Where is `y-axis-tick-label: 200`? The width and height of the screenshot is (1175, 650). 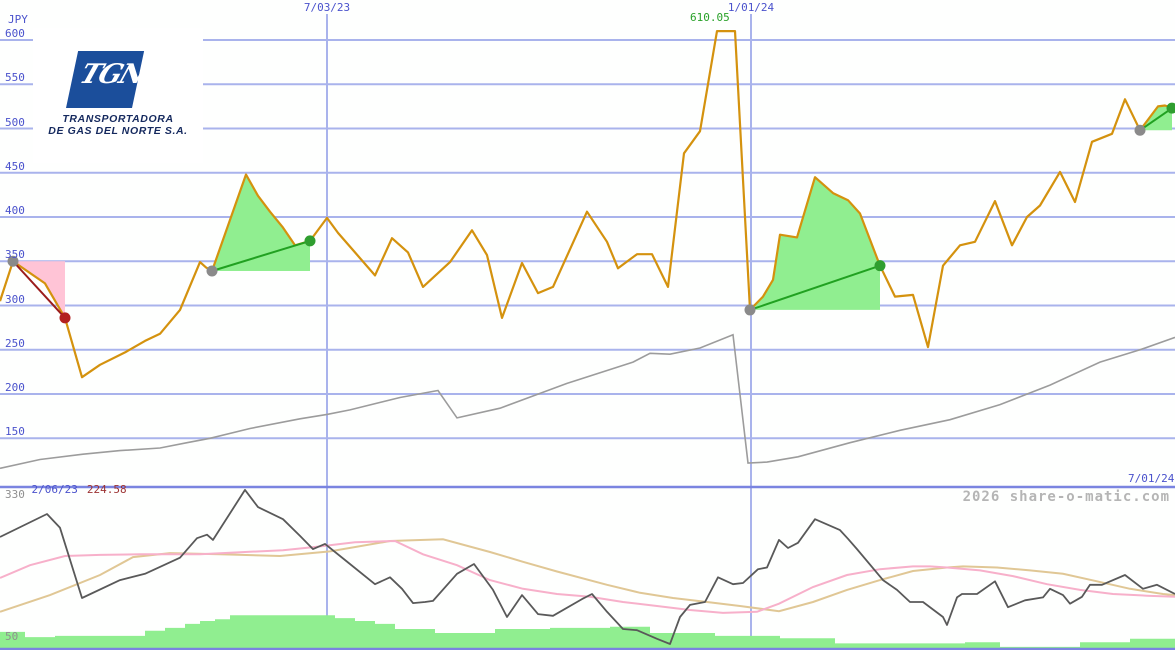
y-axis-tick-label: 200 is located at coordinates (15, 387).